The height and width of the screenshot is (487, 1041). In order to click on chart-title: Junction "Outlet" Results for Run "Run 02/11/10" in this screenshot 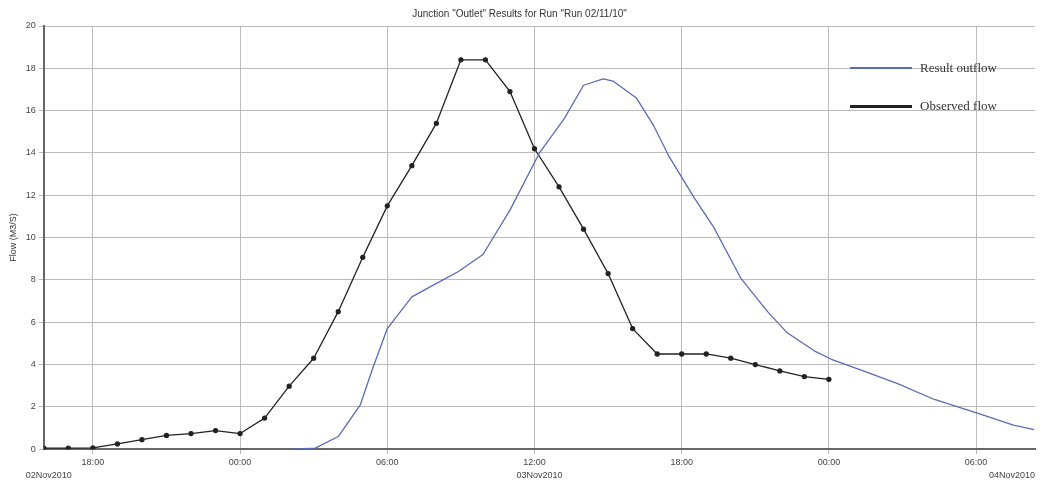, I will do `click(520, 13)`.